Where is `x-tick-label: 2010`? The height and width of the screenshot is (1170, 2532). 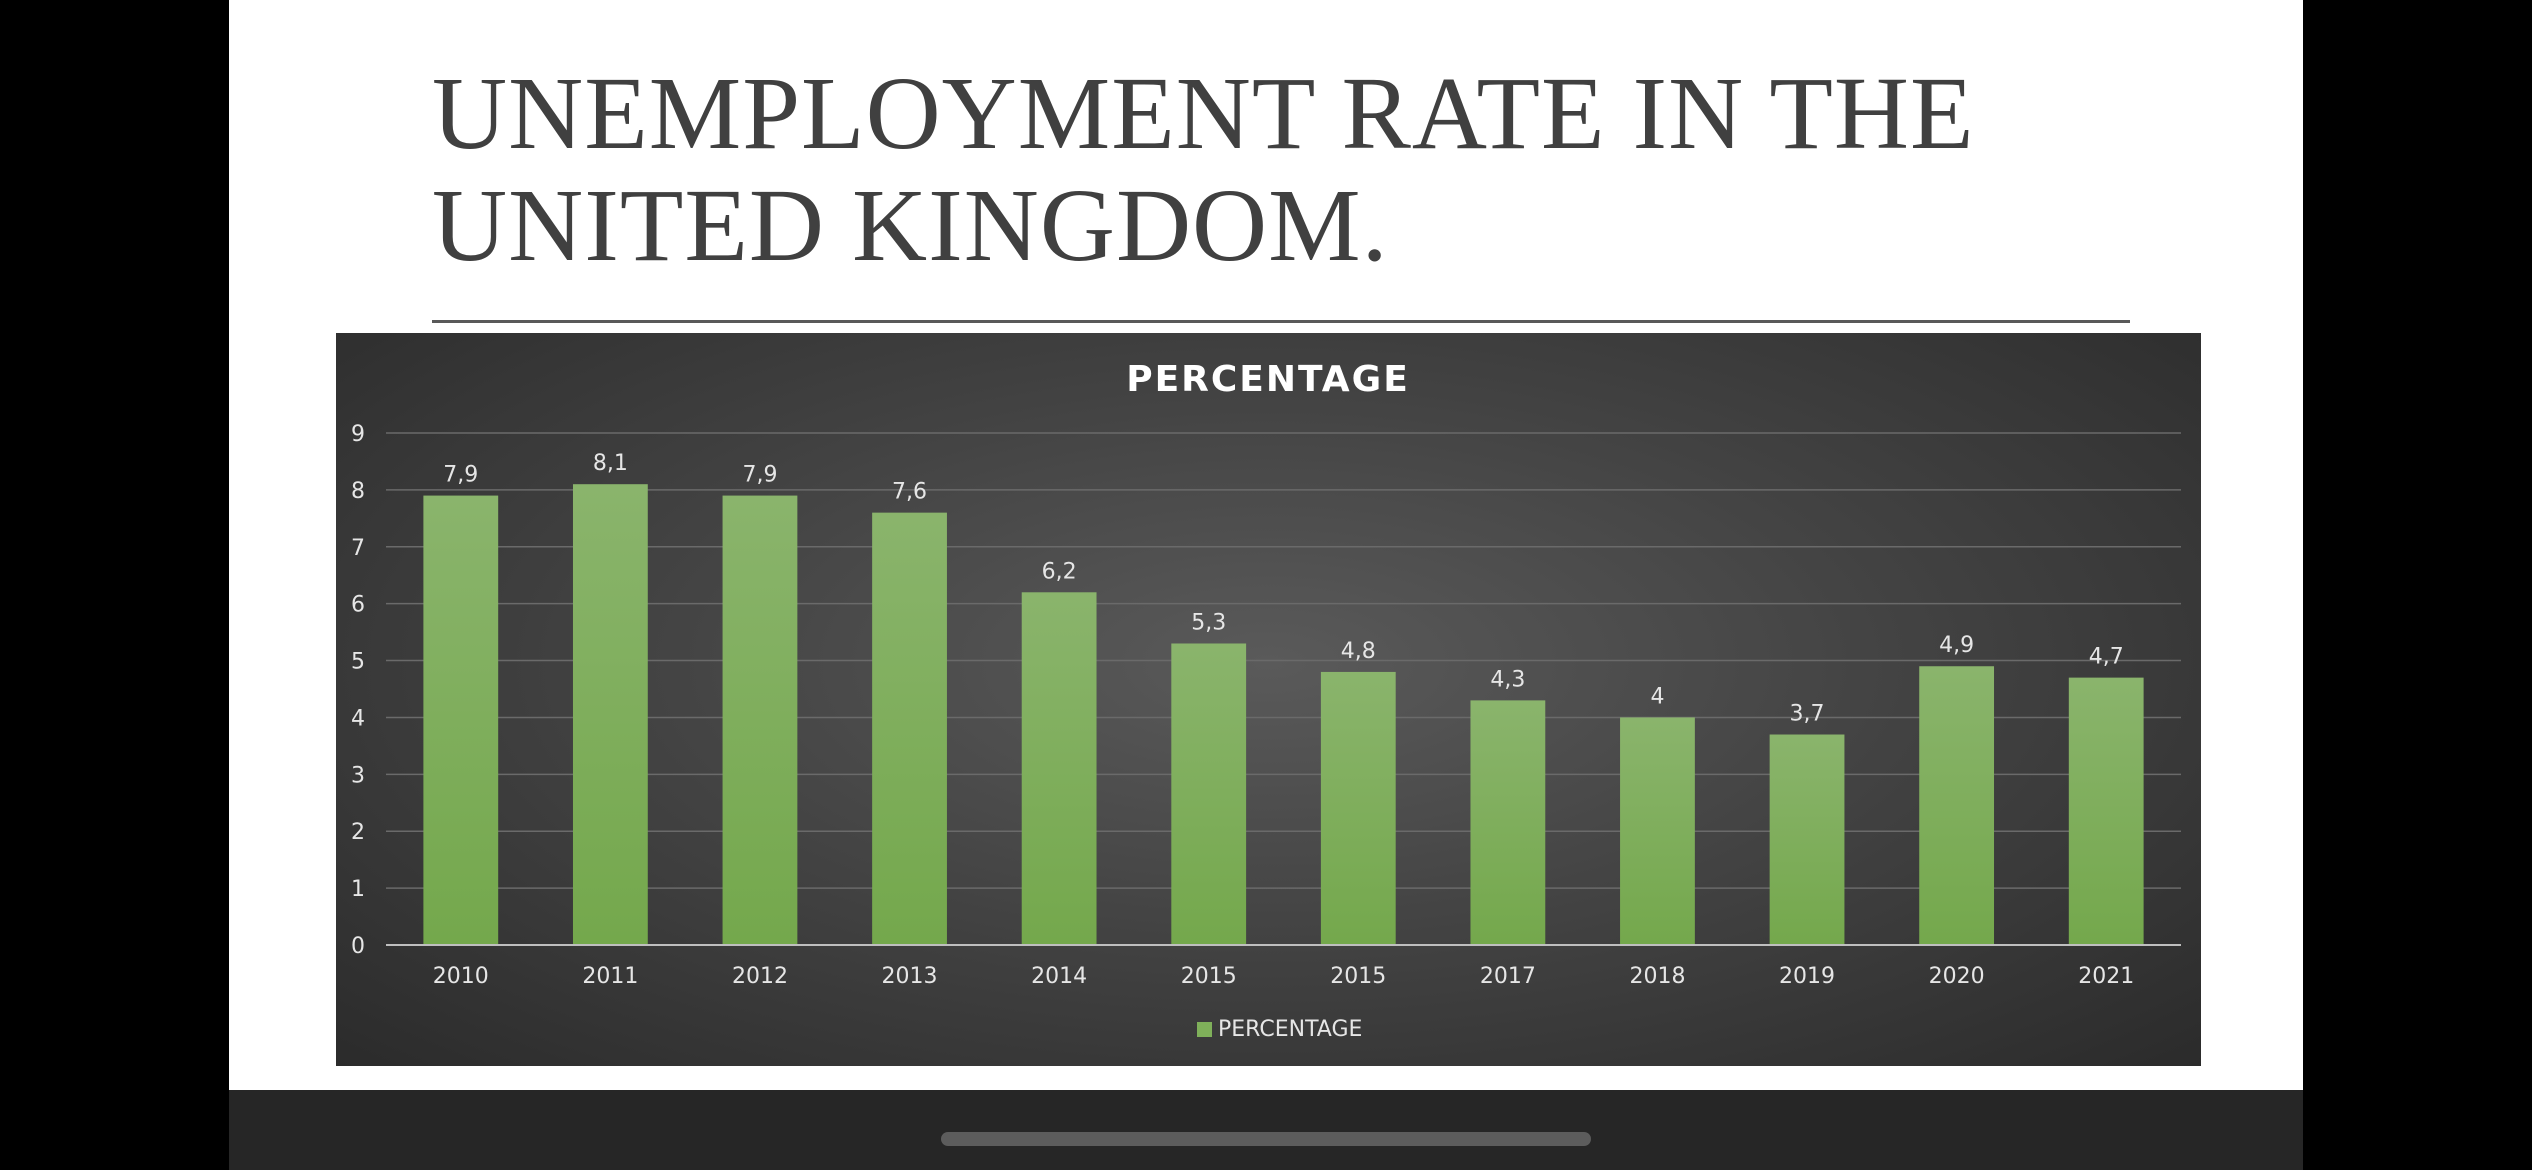
x-tick-label: 2010 is located at coordinates (461, 976).